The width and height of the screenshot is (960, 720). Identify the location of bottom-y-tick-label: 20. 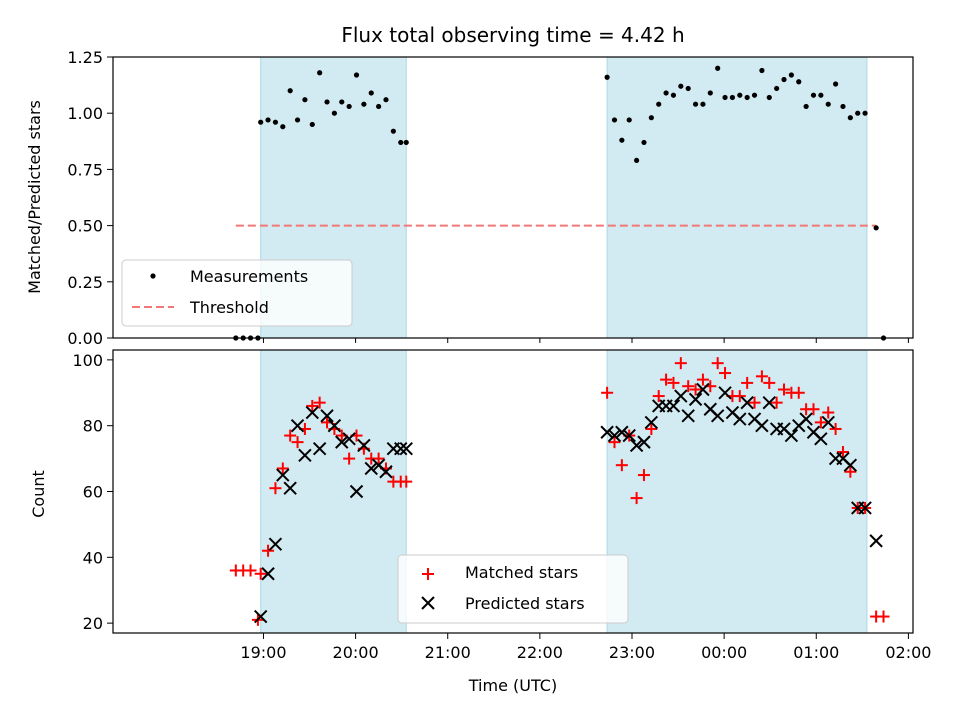
(93, 623).